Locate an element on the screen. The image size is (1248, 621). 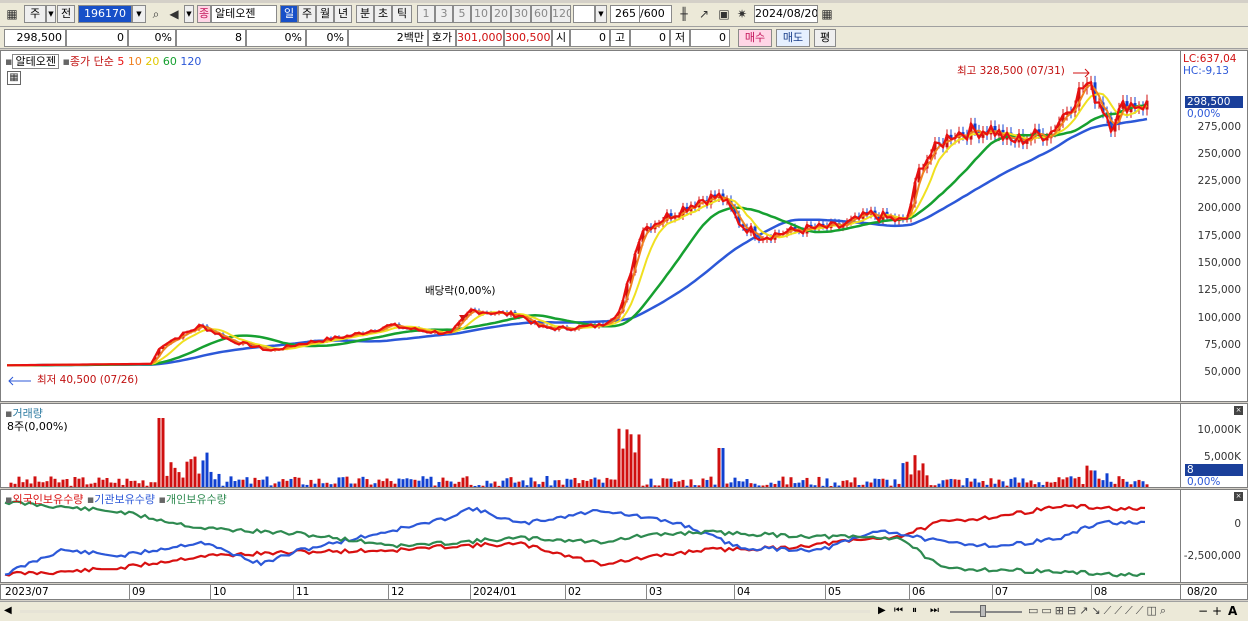
sell-button: 매도 is located at coordinates (793, 38).